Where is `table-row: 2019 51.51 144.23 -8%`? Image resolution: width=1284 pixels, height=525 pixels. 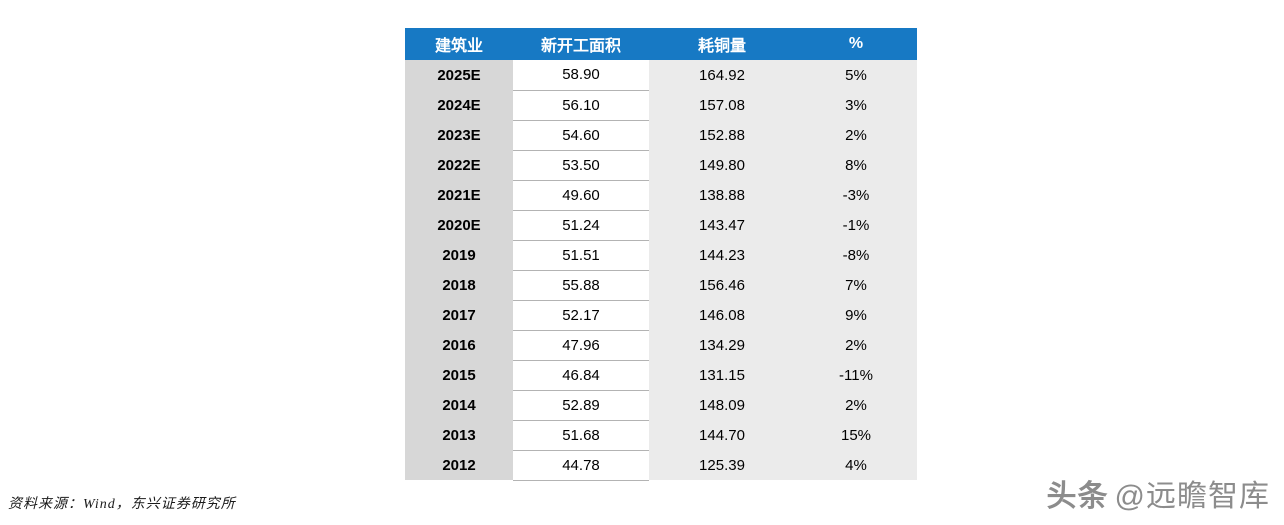 table-row: 2019 51.51 144.23 -8% is located at coordinates (661, 255).